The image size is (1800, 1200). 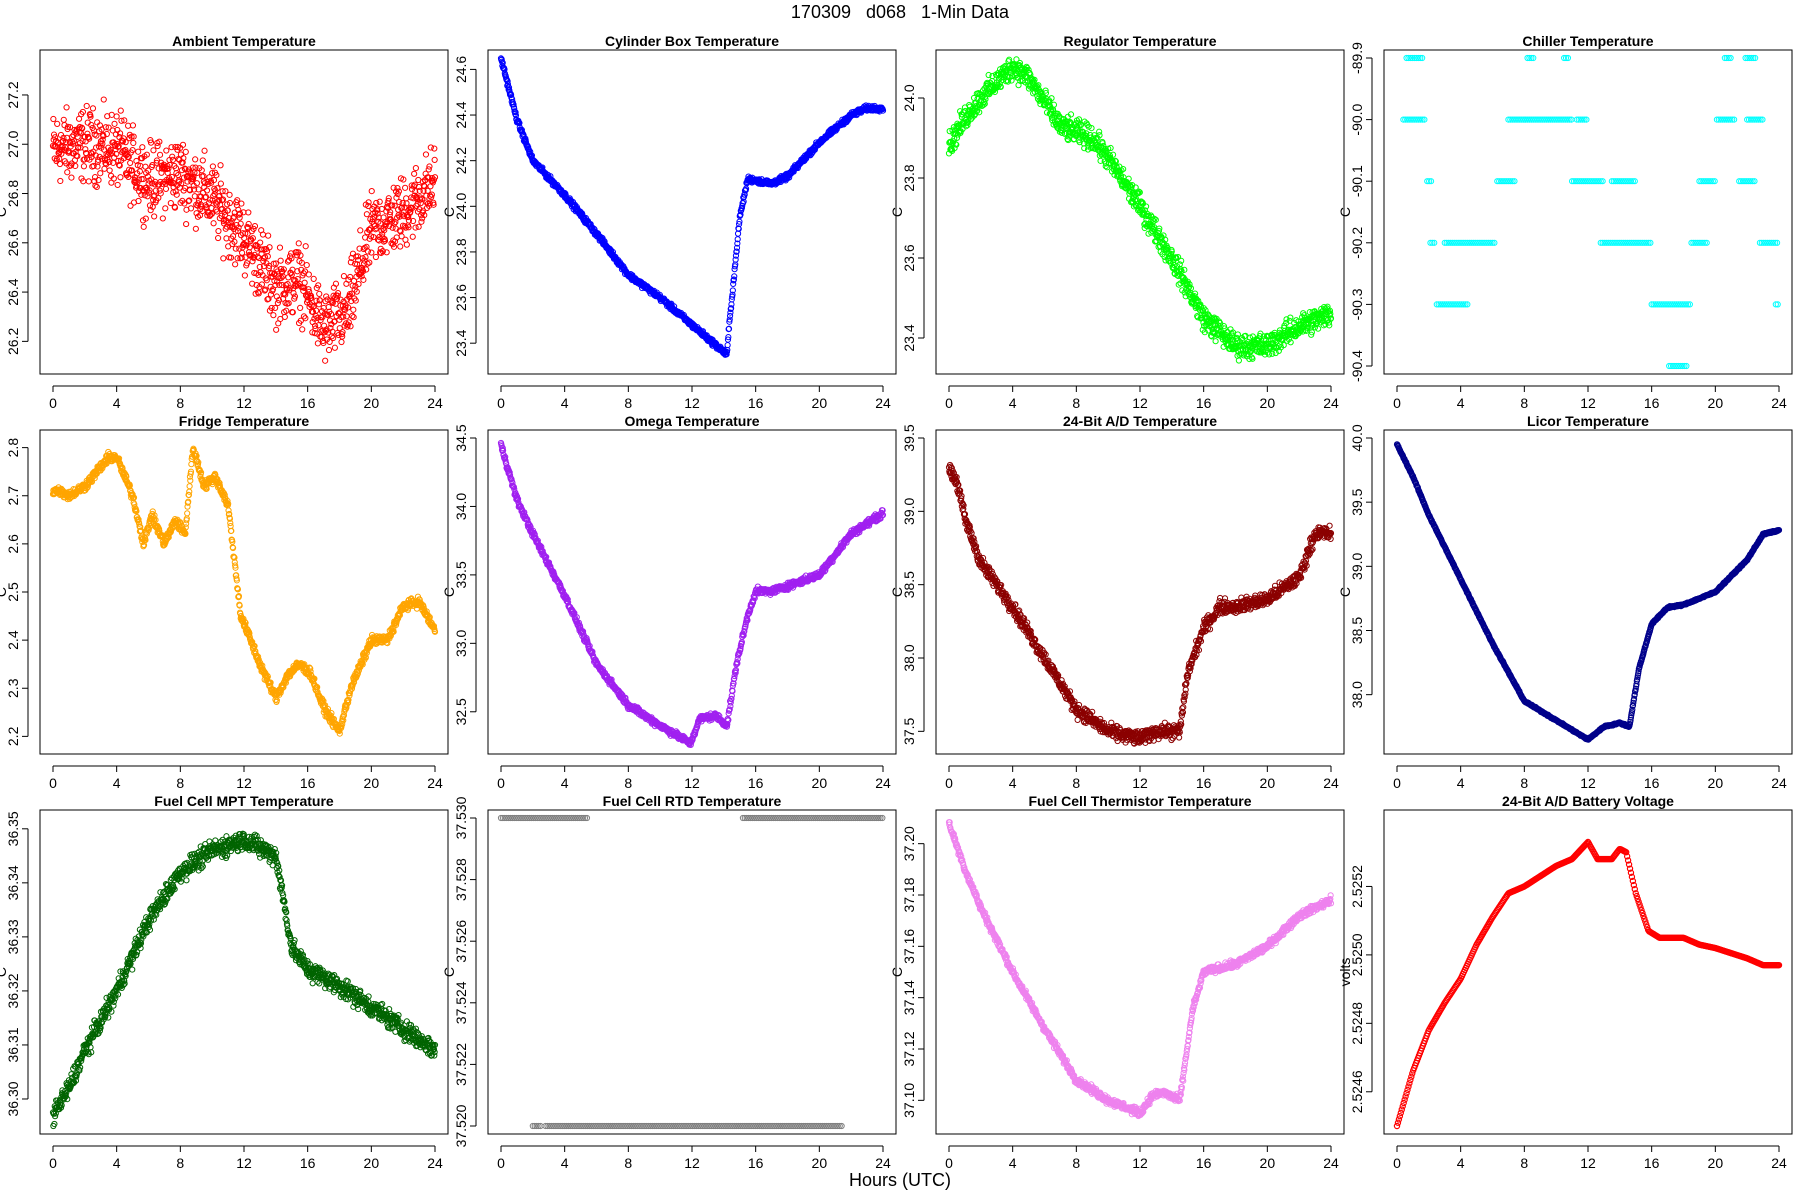 What do you see at coordinates (461, 205) in the screenshot?
I see `y-tick-label: 24.0` at bounding box center [461, 205].